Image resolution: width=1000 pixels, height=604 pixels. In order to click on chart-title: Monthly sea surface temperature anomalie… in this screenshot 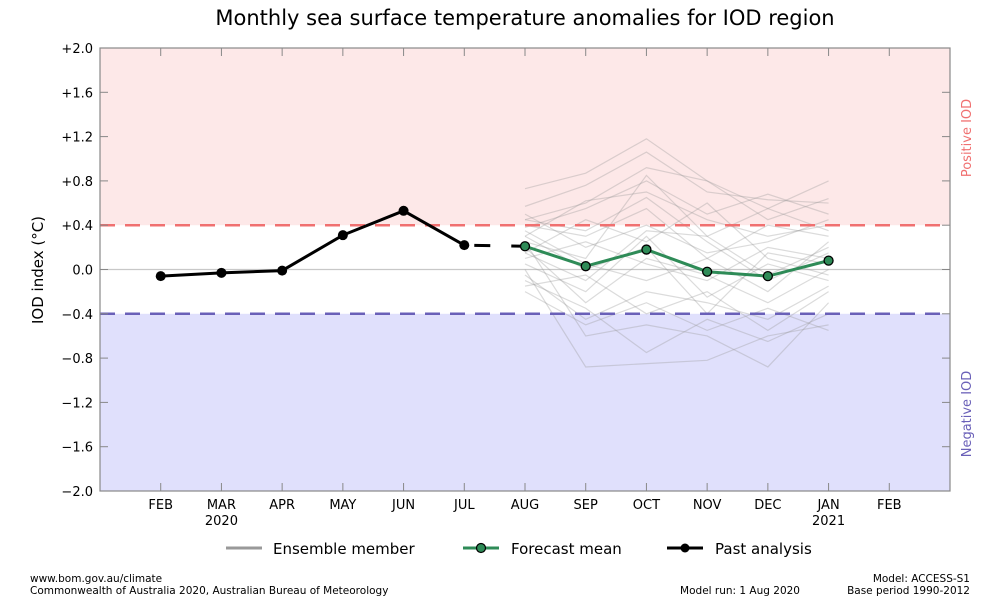, I will do `click(524, 18)`.